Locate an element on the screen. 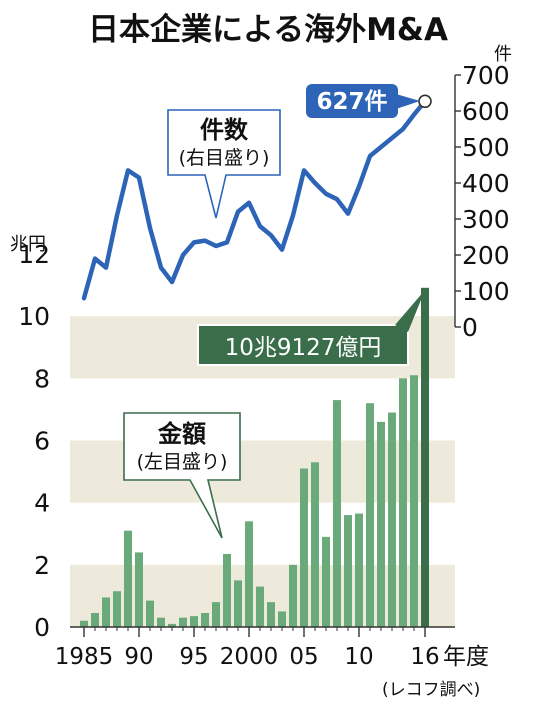 The height and width of the screenshot is (716, 537). right-tick-label: 400 is located at coordinates (486, 183).